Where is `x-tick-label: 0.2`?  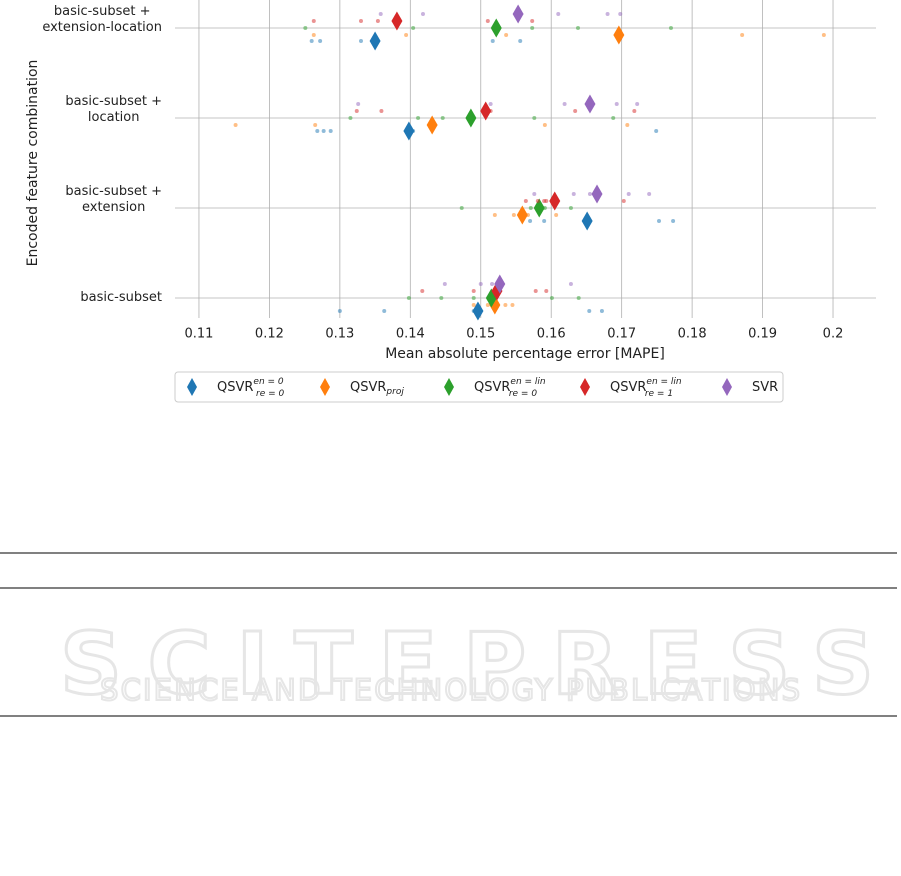 x-tick-label: 0.2 is located at coordinates (833, 334).